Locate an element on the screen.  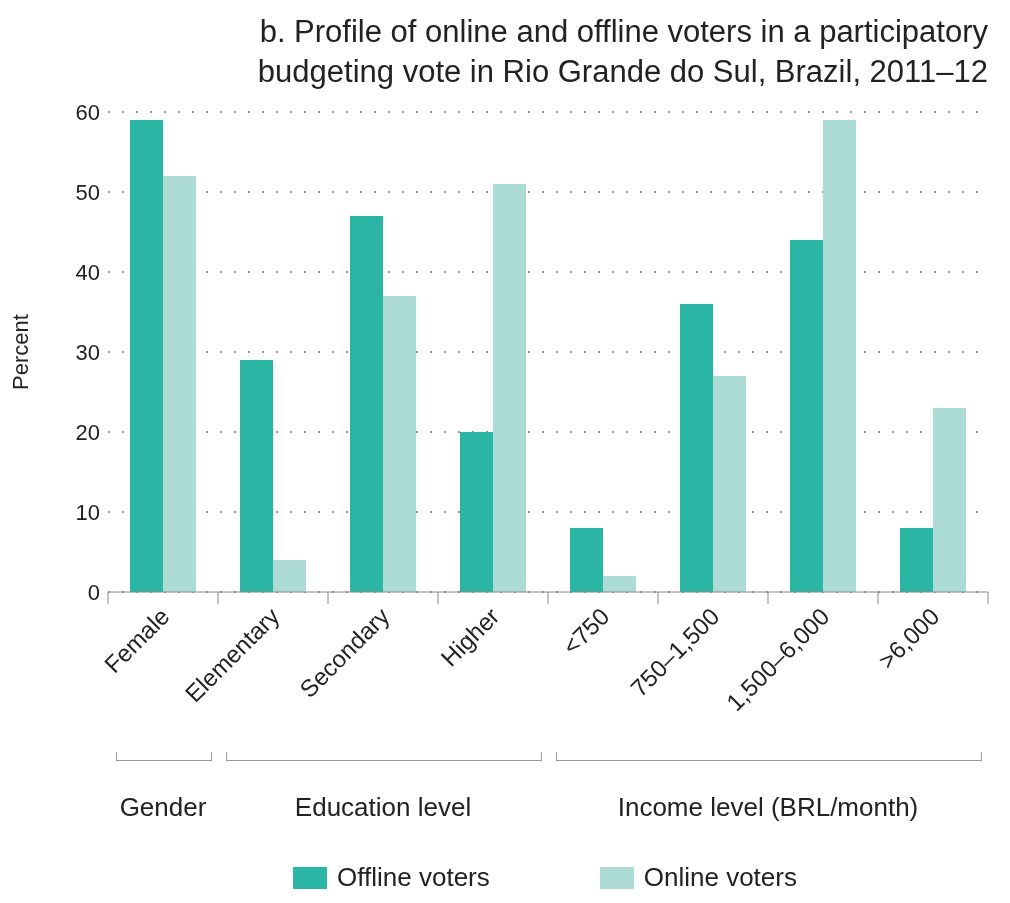
y-tick-label: 40 is located at coordinates (87, 272).